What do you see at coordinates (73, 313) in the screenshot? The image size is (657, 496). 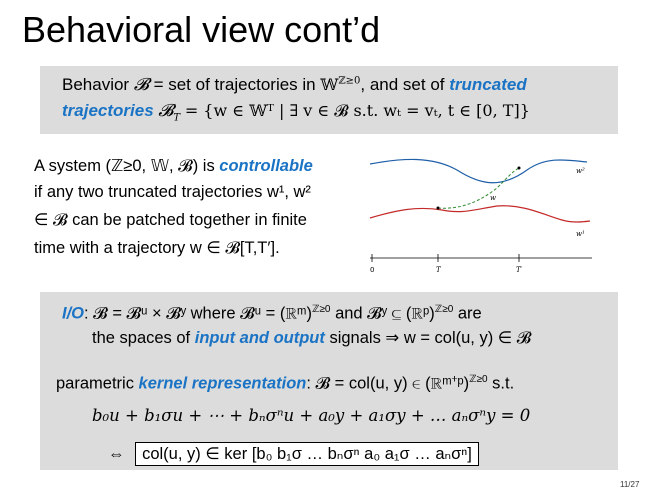 I see `io-highlight: I/O` at bounding box center [73, 313].